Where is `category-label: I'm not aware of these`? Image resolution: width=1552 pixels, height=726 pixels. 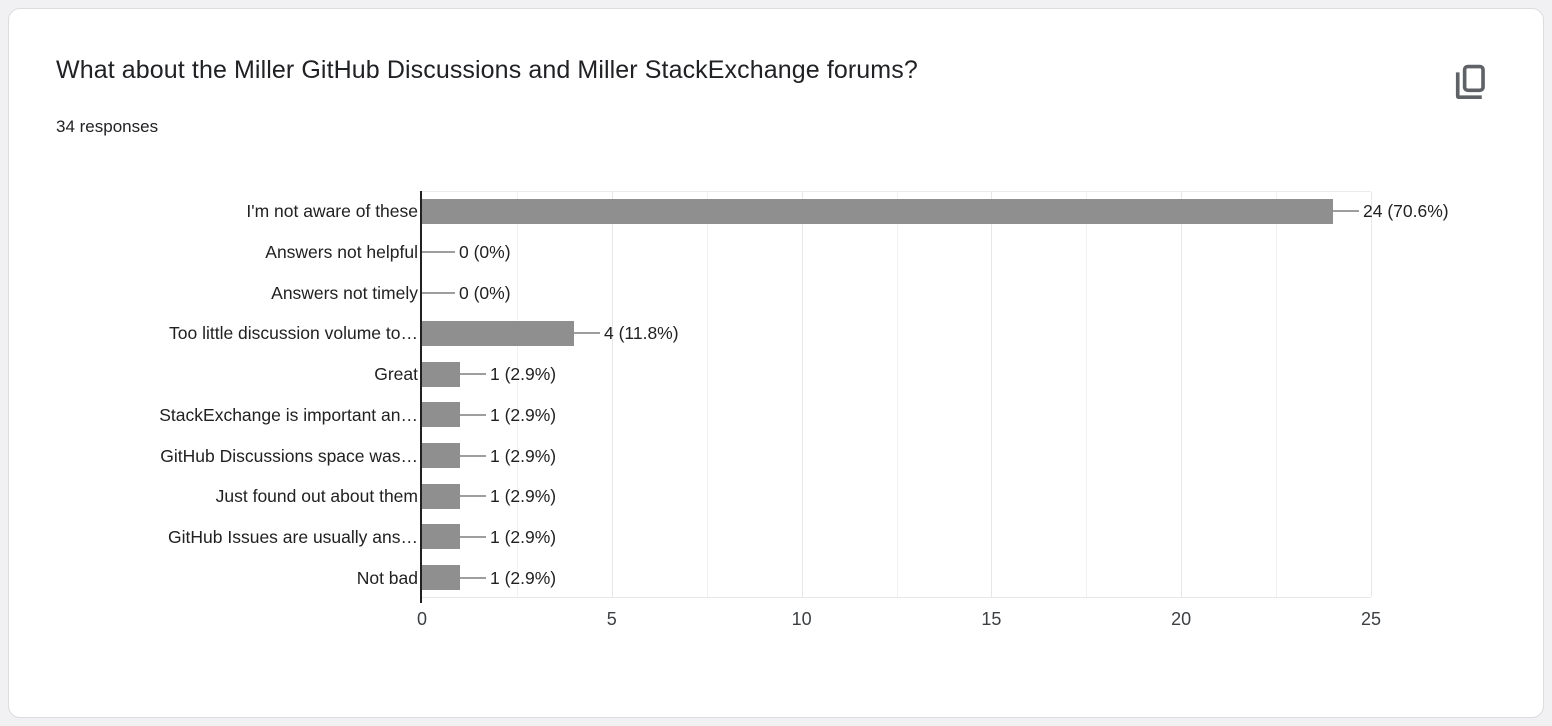
category-label: I'm not aware of these is located at coordinates (332, 211).